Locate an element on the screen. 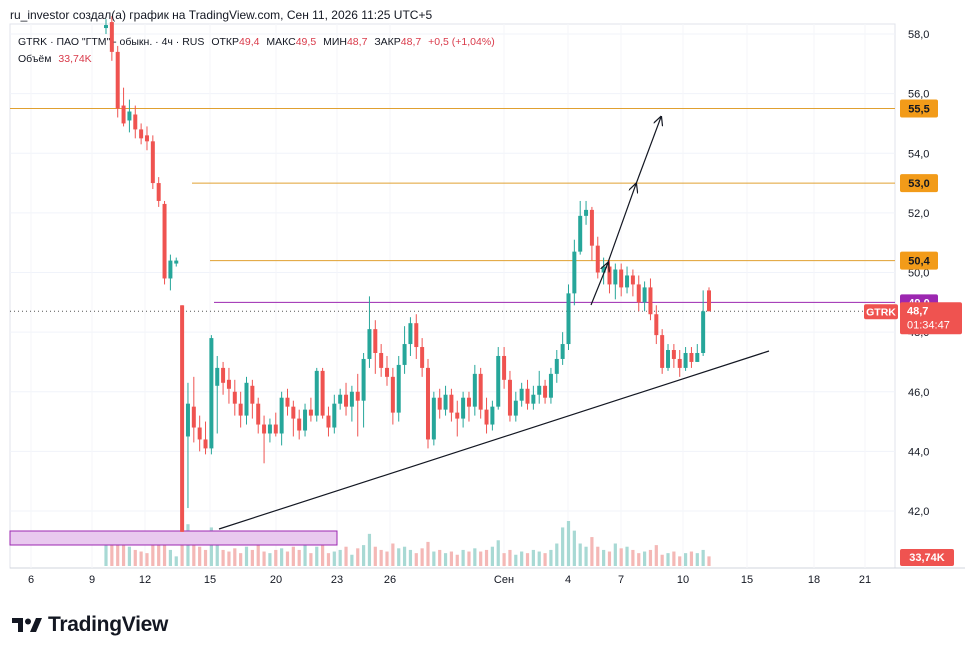 The image size is (976, 654). x-tick-label: Сен is located at coordinates (504, 580).